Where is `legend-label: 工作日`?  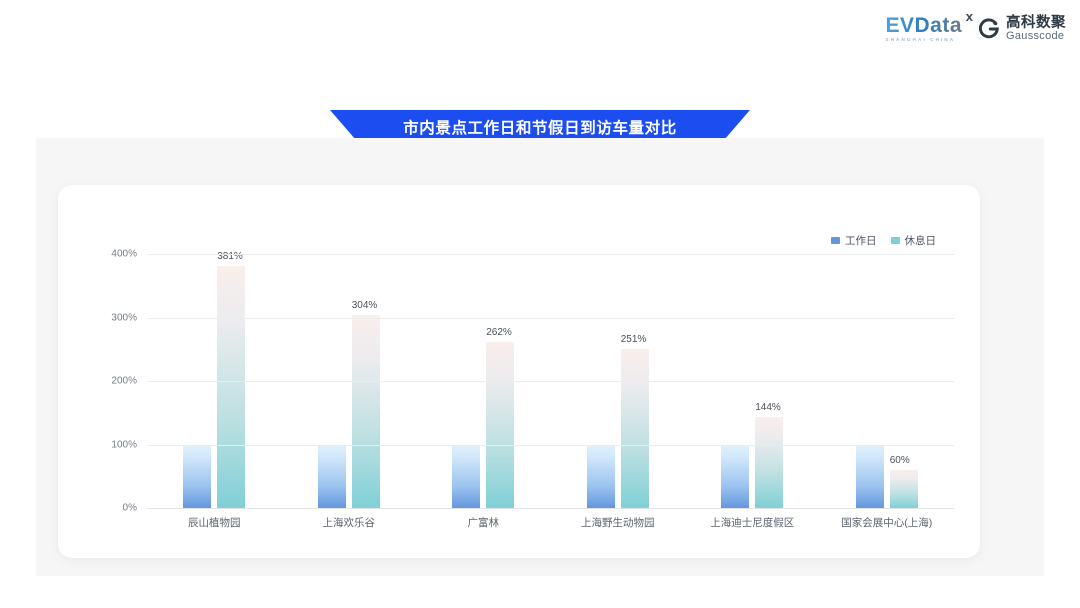 legend-label: 工作日 is located at coordinates (861, 241).